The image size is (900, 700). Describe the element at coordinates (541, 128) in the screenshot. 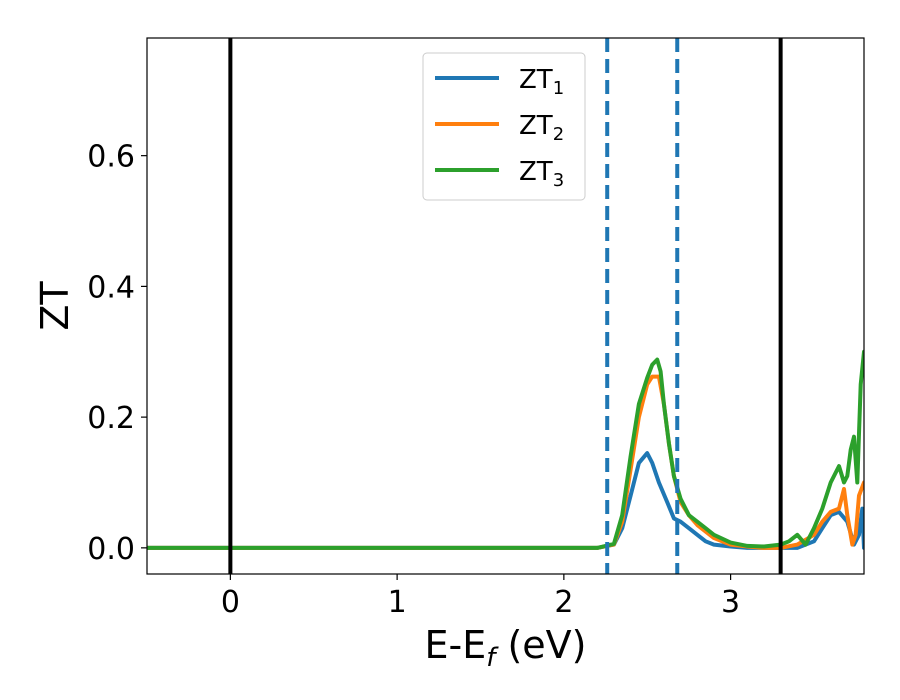

I see `legend-label-2: ZT2` at that location.